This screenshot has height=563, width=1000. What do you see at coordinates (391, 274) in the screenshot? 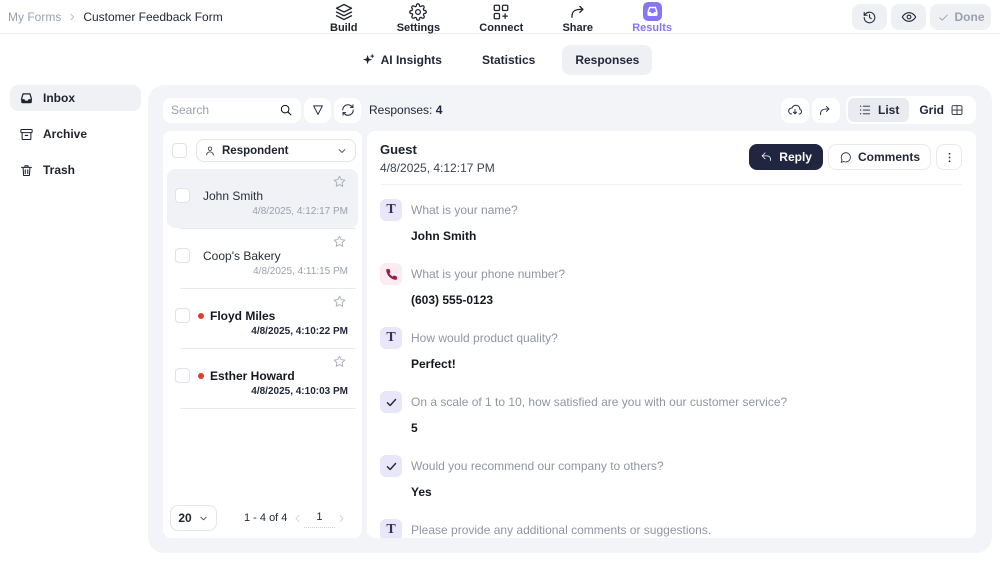
I see `phone-question-icon` at bounding box center [391, 274].